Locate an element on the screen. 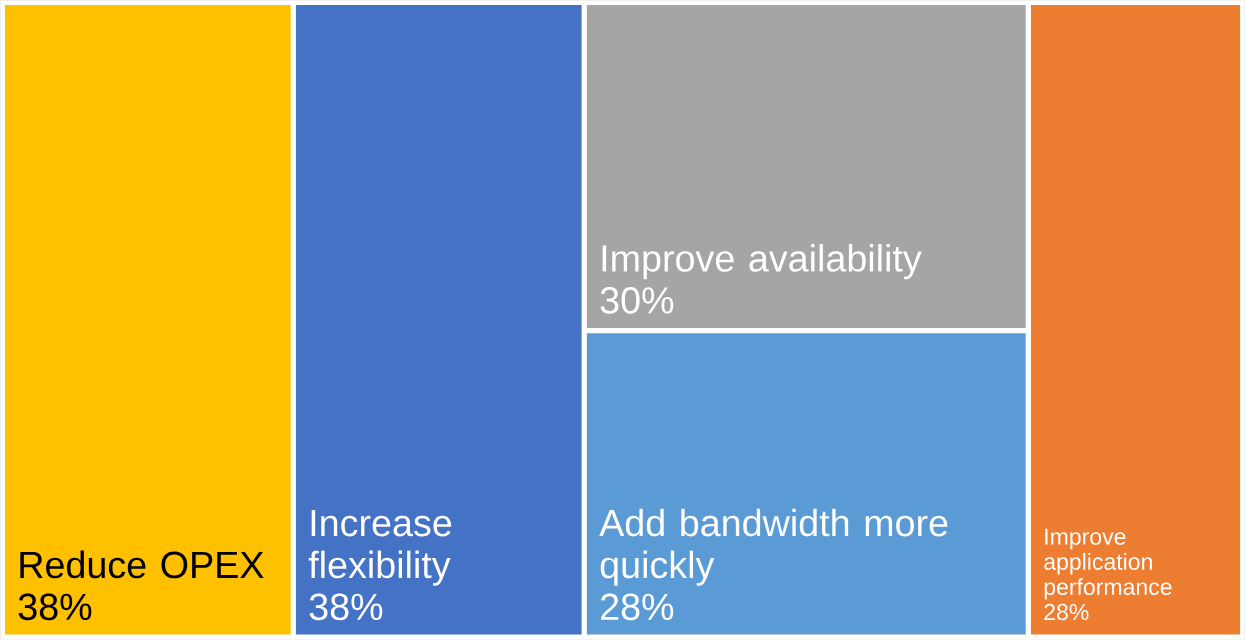  category-label: Reduce OPEX is located at coordinates (142, 564).